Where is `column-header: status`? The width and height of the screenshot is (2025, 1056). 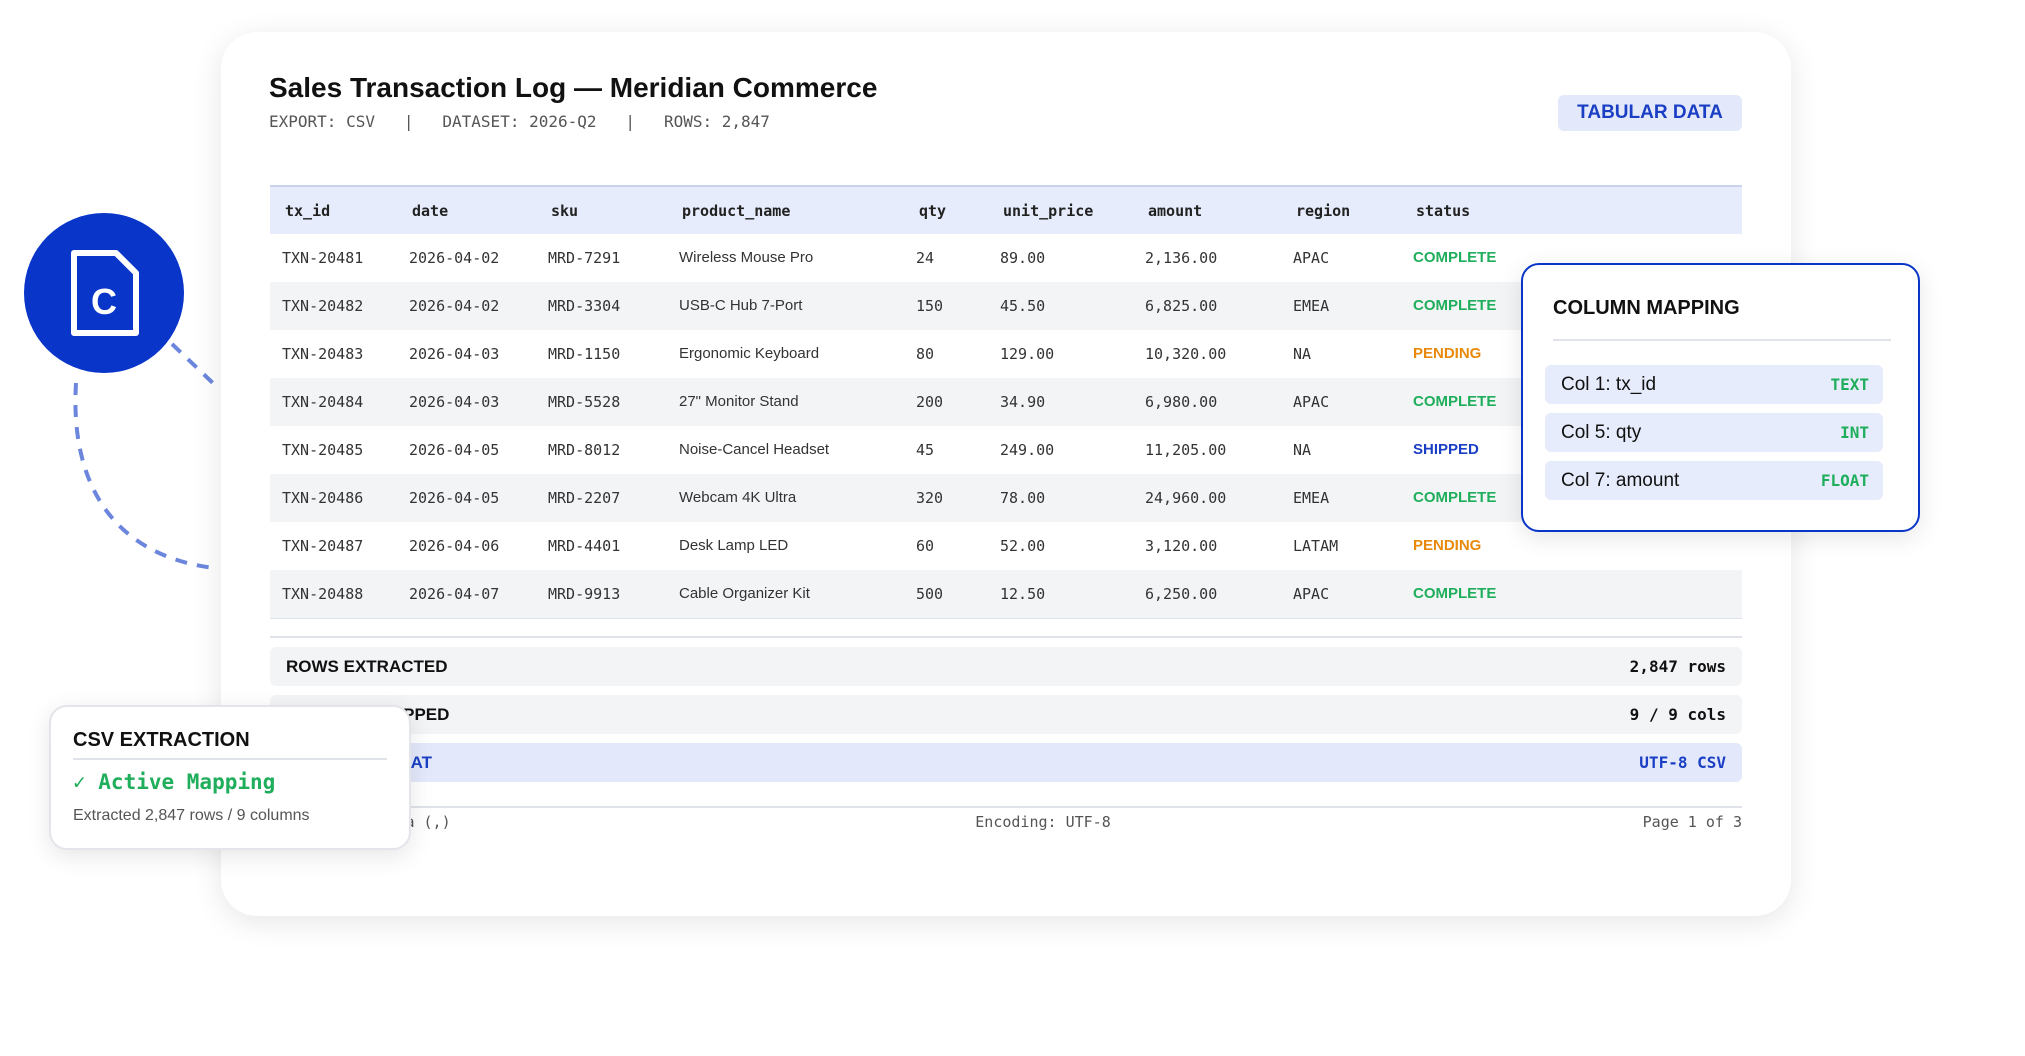
column-header: status is located at coordinates (1443, 211).